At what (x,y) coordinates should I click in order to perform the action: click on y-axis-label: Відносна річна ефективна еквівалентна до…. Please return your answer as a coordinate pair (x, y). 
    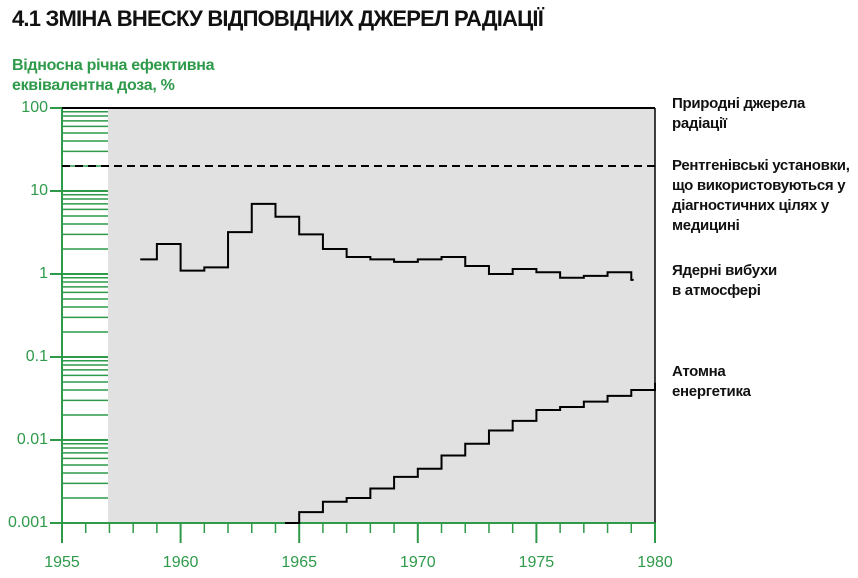
    Looking at the image, I should click on (113, 75).